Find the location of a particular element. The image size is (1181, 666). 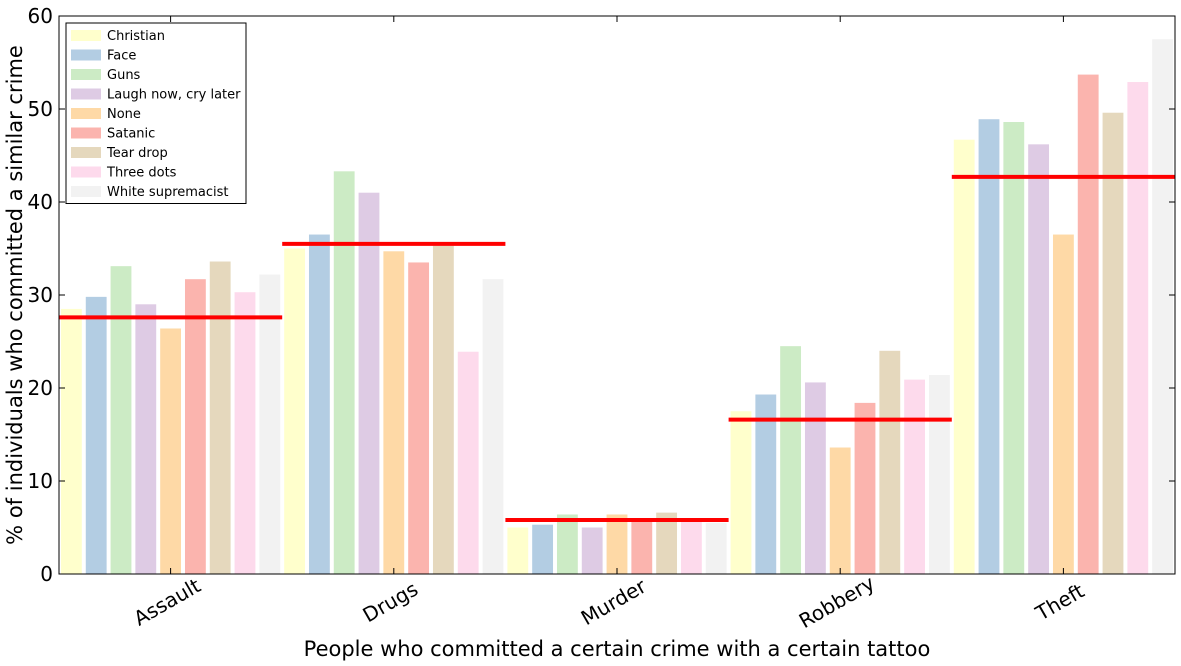

bar-assault-tear-drop is located at coordinates (220, 417).